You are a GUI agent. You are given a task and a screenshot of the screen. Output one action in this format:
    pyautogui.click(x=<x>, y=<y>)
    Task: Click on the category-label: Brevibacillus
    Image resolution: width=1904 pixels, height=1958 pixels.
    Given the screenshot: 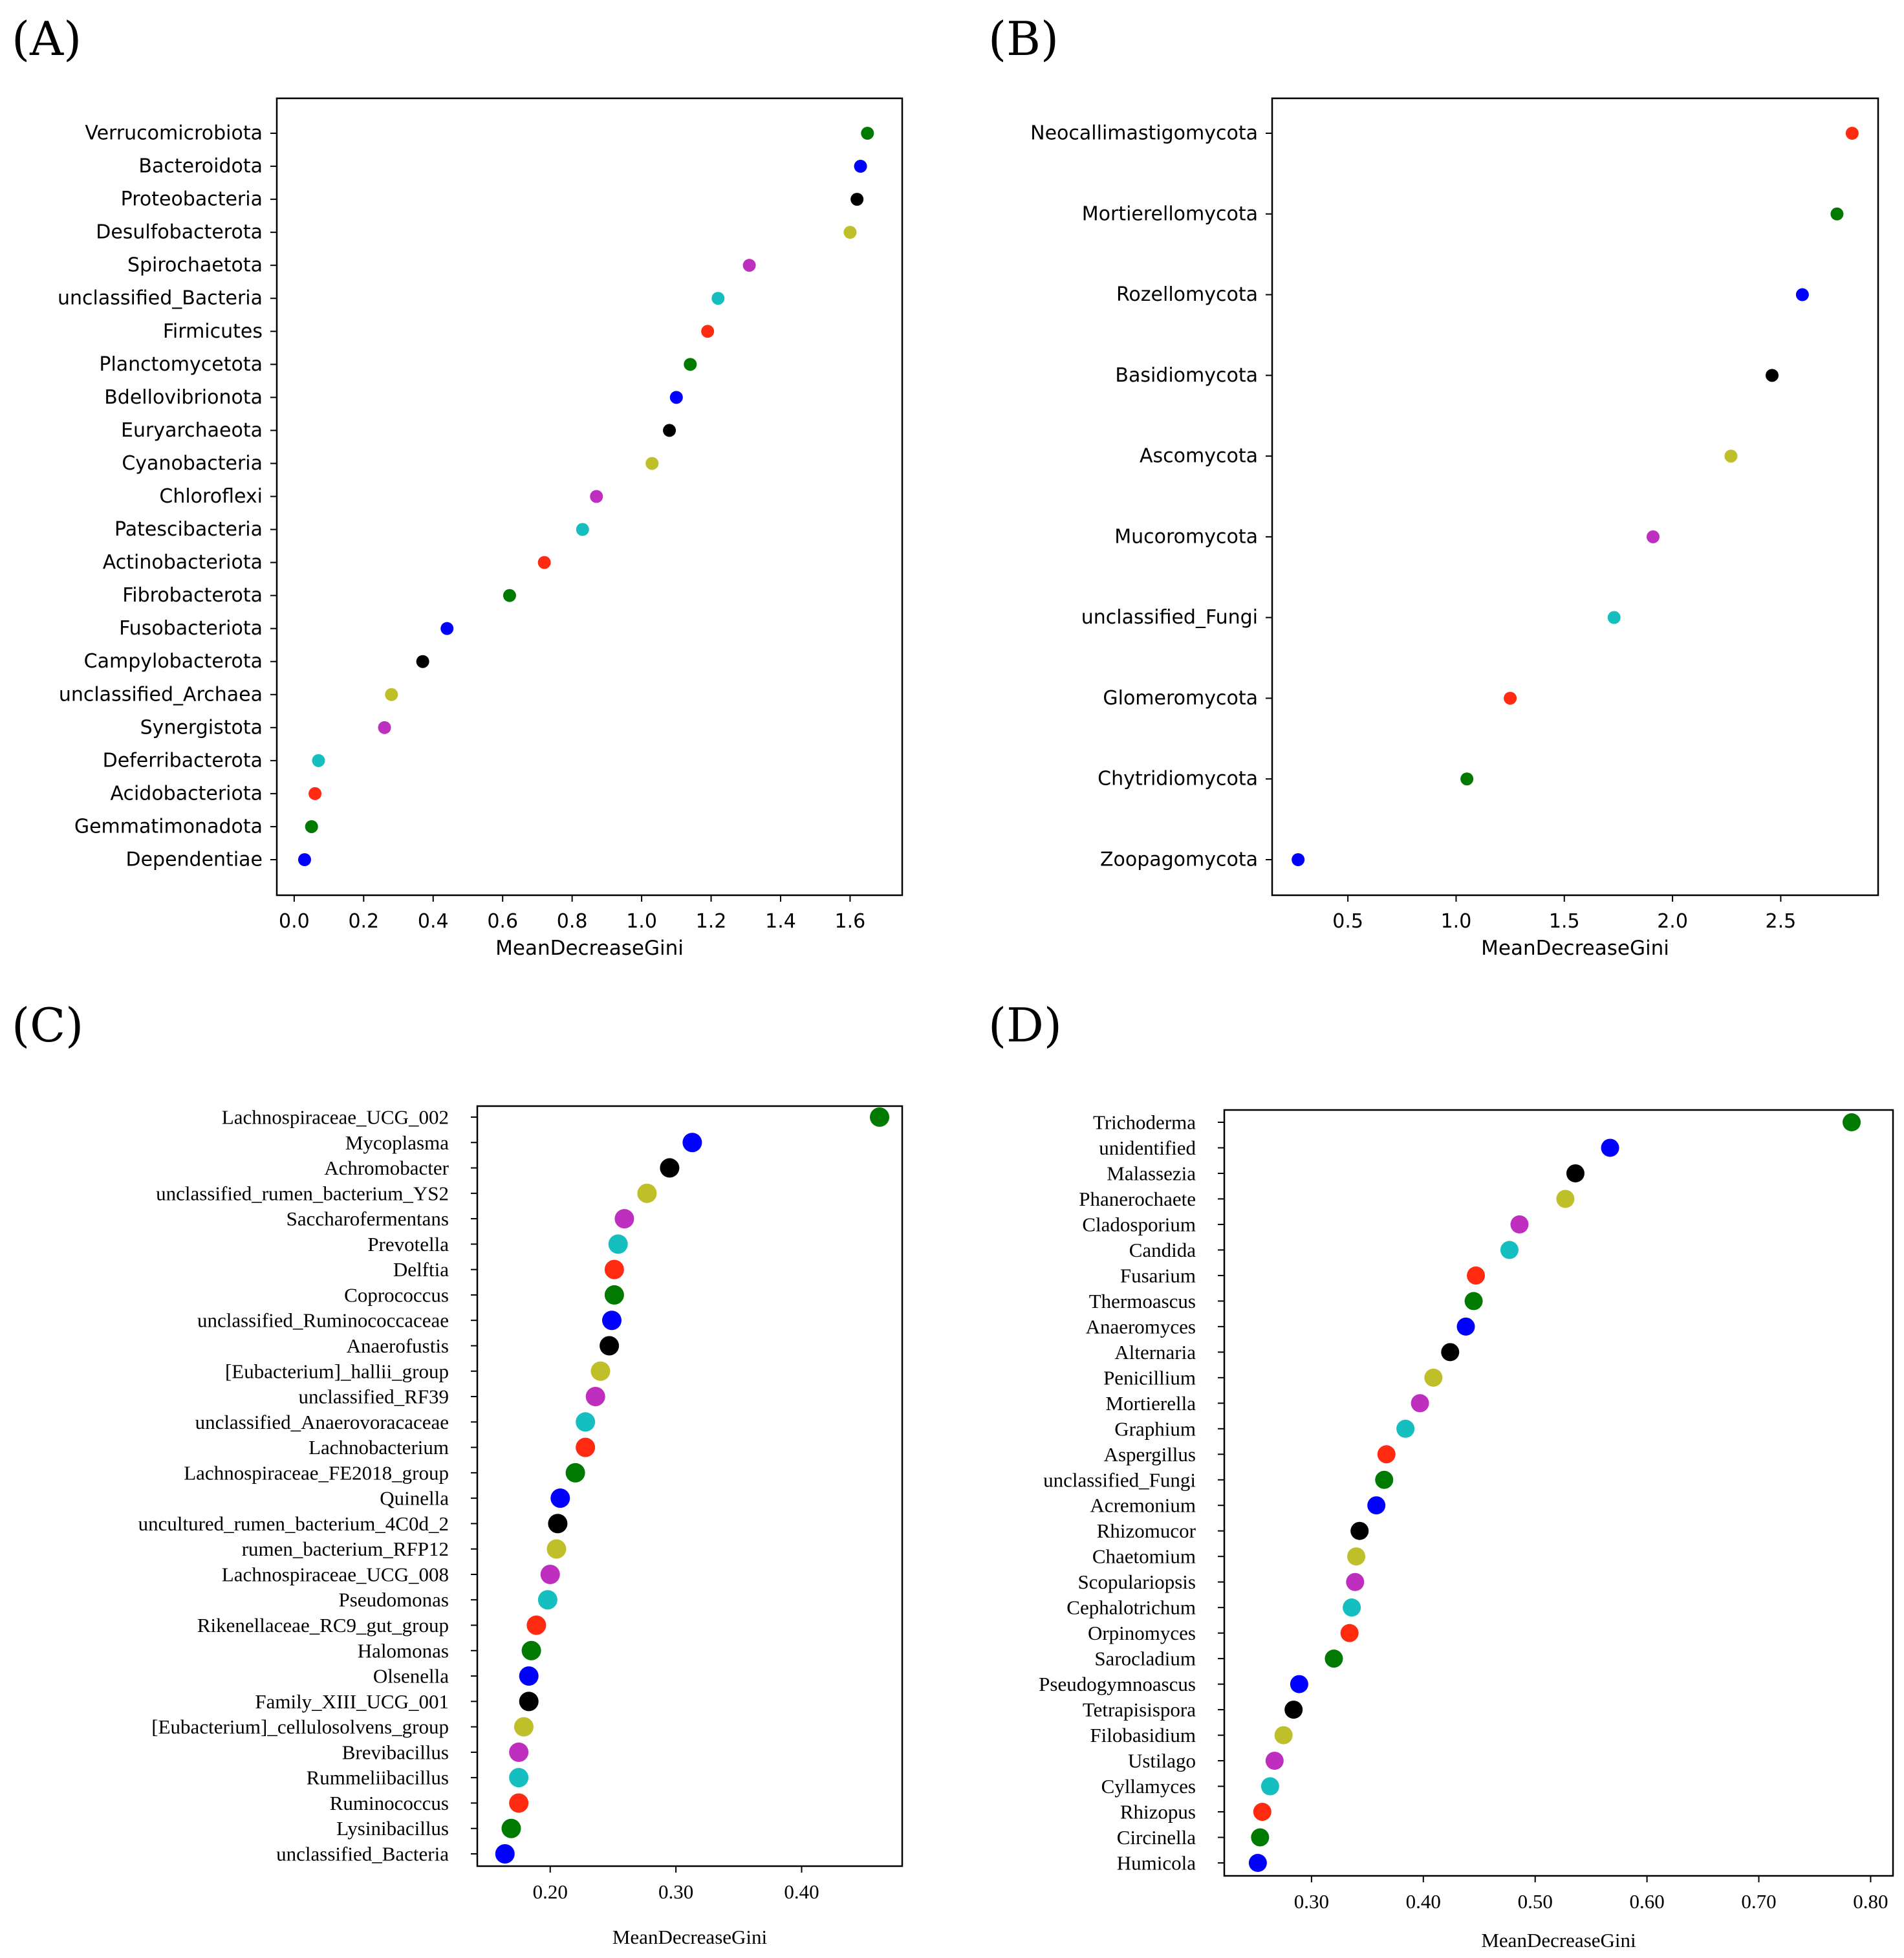 What is the action you would take?
    pyautogui.click(x=395, y=1752)
    